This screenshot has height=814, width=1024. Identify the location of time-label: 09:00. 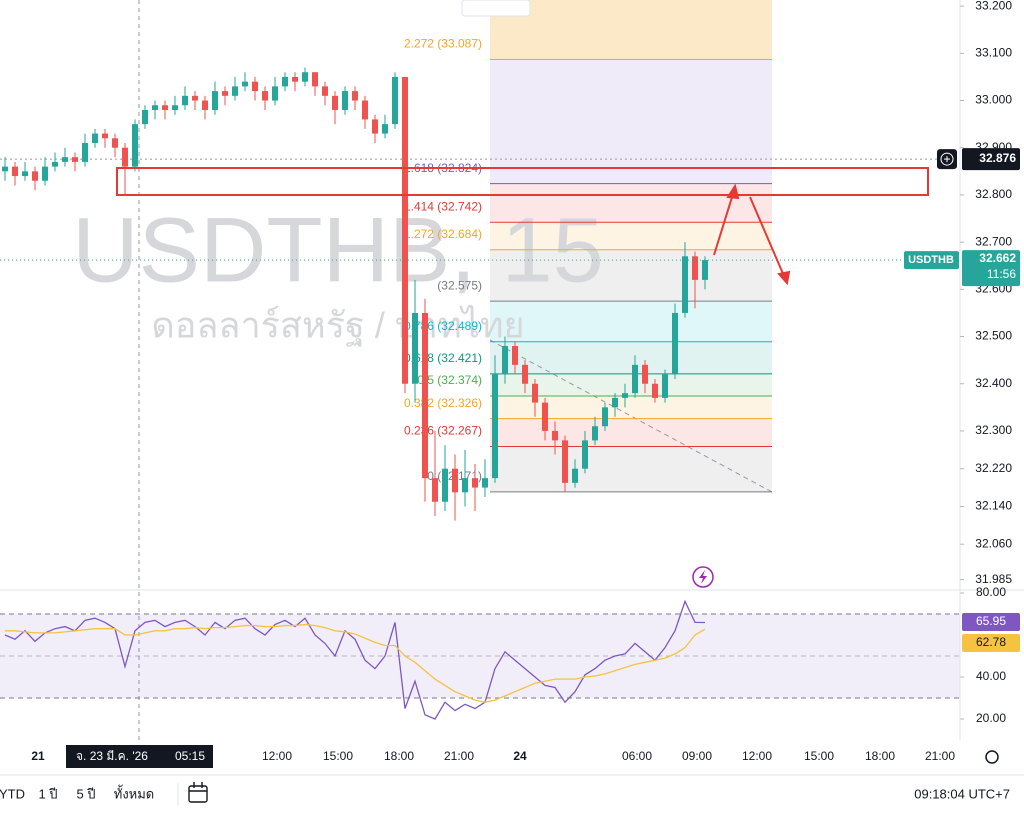
(697, 756).